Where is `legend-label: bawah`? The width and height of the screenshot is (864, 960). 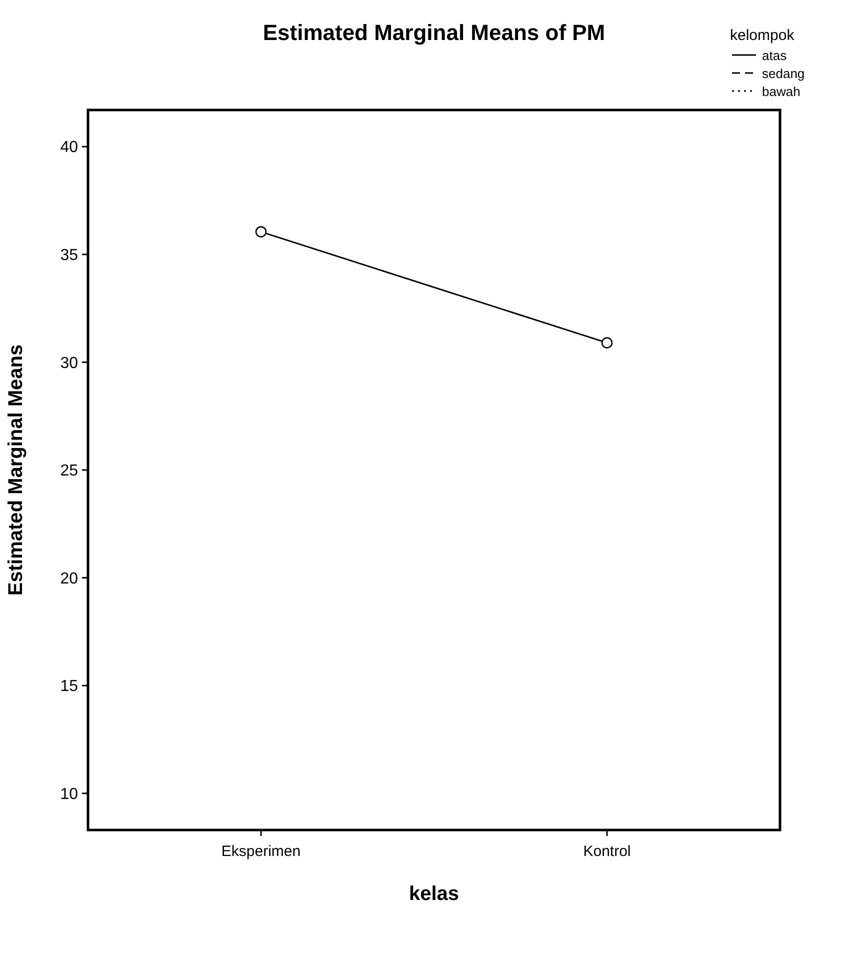 legend-label: bawah is located at coordinates (781, 91).